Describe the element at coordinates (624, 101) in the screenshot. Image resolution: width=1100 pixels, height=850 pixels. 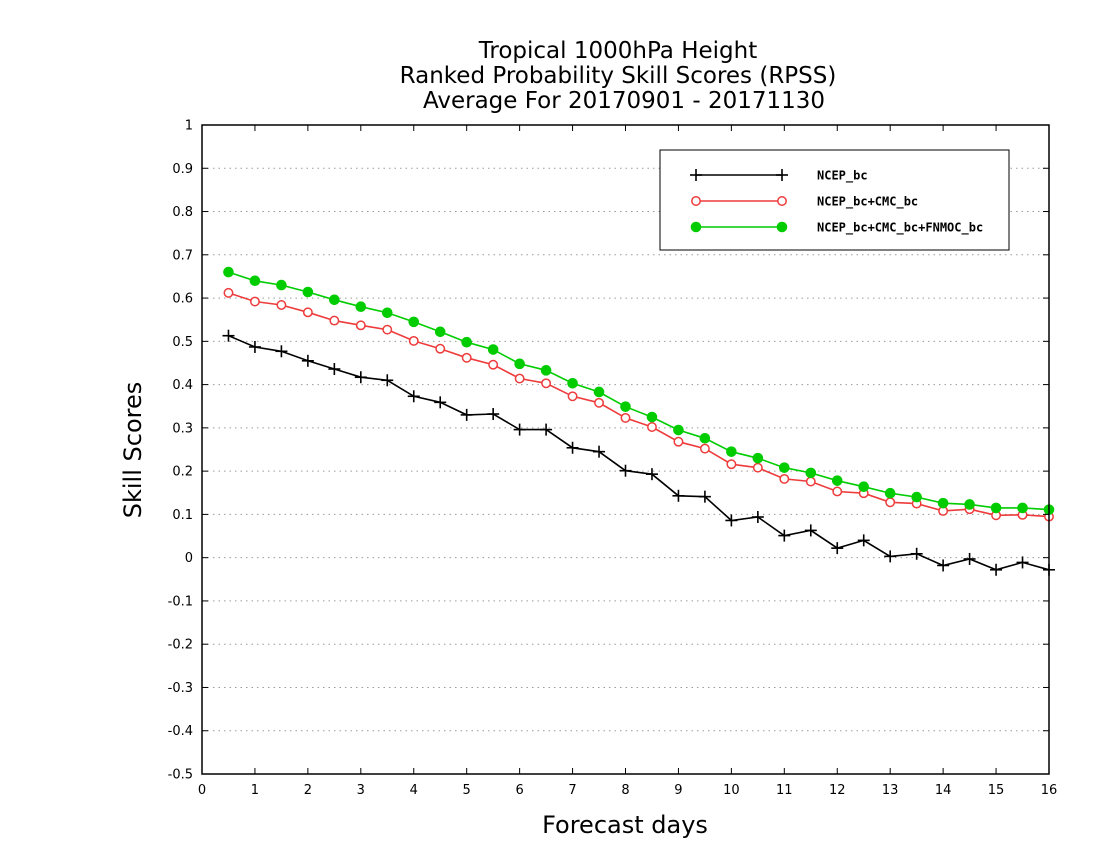
I see `title-line-3: Average For 20170901 - 20171130` at that location.